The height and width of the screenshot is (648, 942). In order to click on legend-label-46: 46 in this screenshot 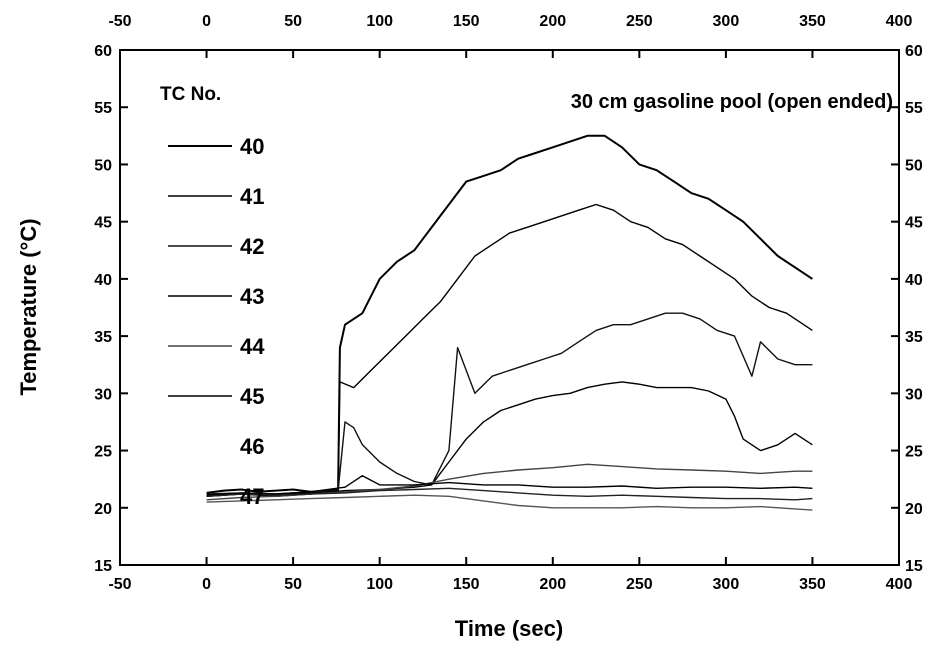, I will do `click(252, 446)`.